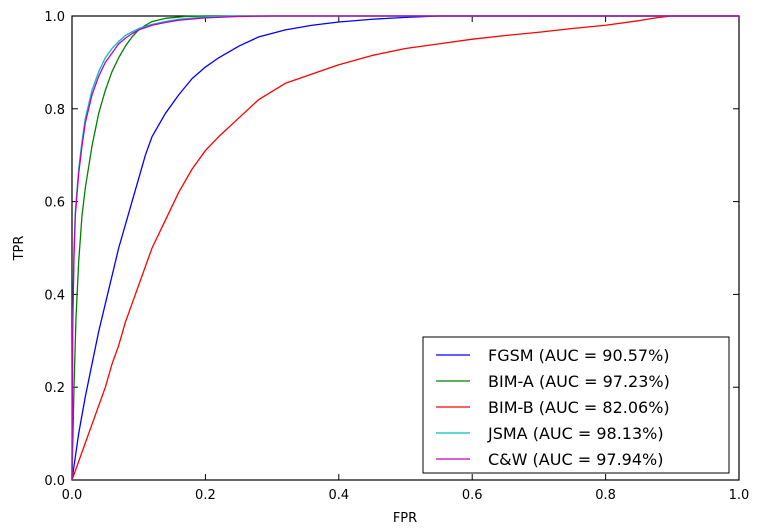 Image resolution: width=764 pixels, height=532 pixels. I want to click on y-axis-label: TPR, so click(19, 249).